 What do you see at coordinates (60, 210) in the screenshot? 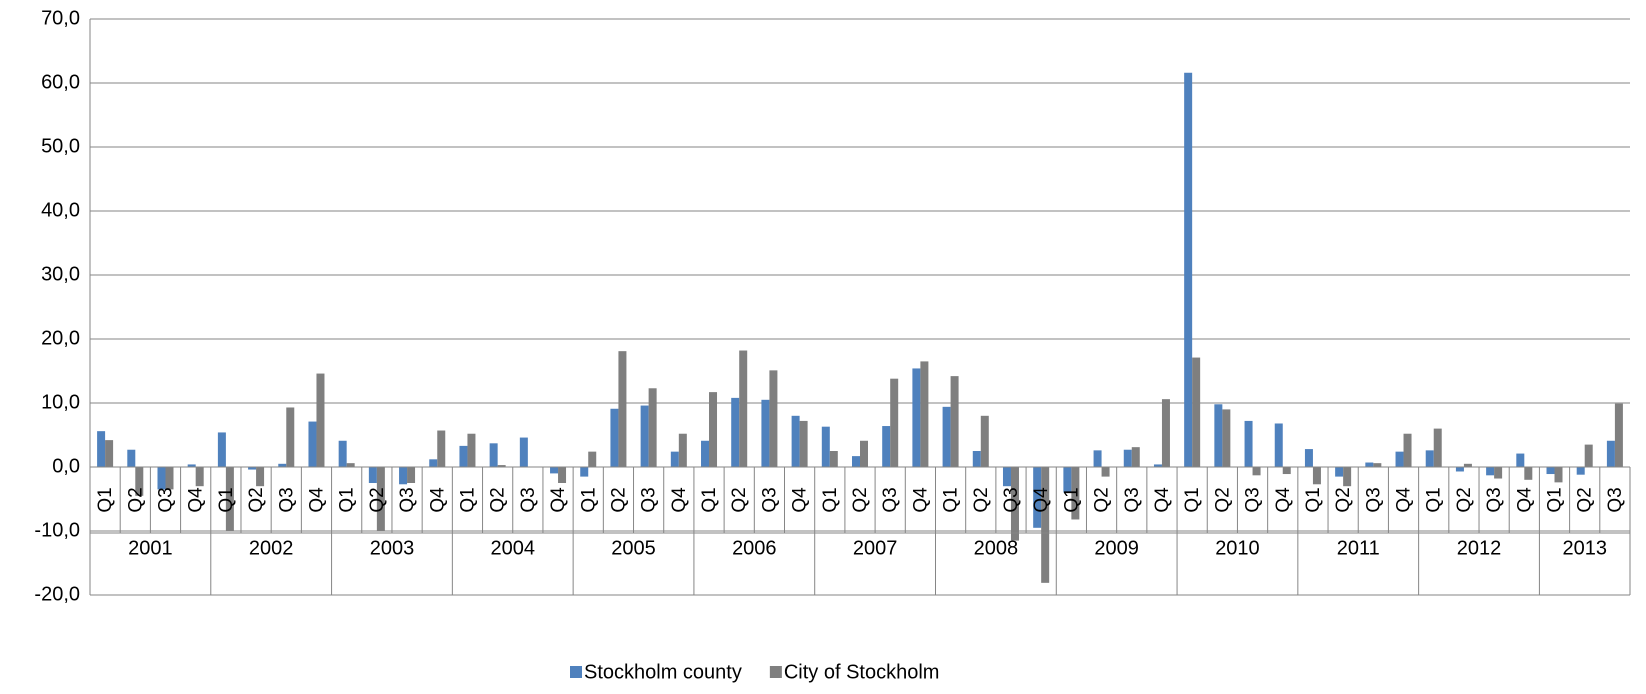
I see `y-tick-label: 40,0` at bounding box center [60, 210].